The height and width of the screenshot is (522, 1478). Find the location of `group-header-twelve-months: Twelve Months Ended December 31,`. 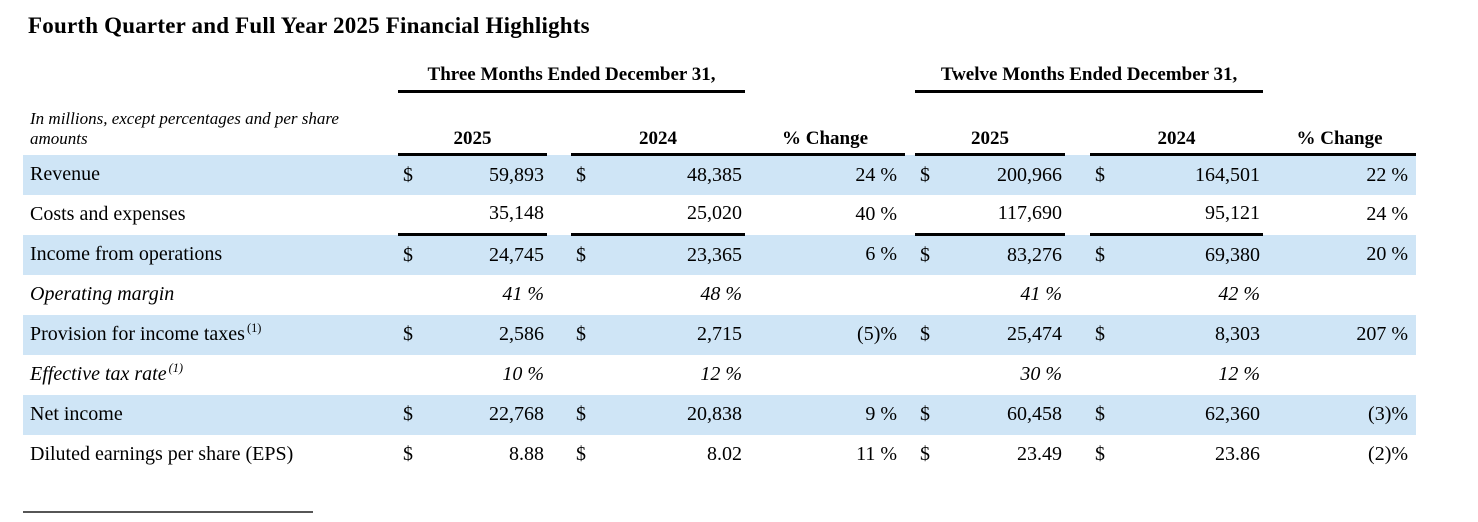

group-header-twelve-months: Twelve Months Ended December 31, is located at coordinates (1089, 74).